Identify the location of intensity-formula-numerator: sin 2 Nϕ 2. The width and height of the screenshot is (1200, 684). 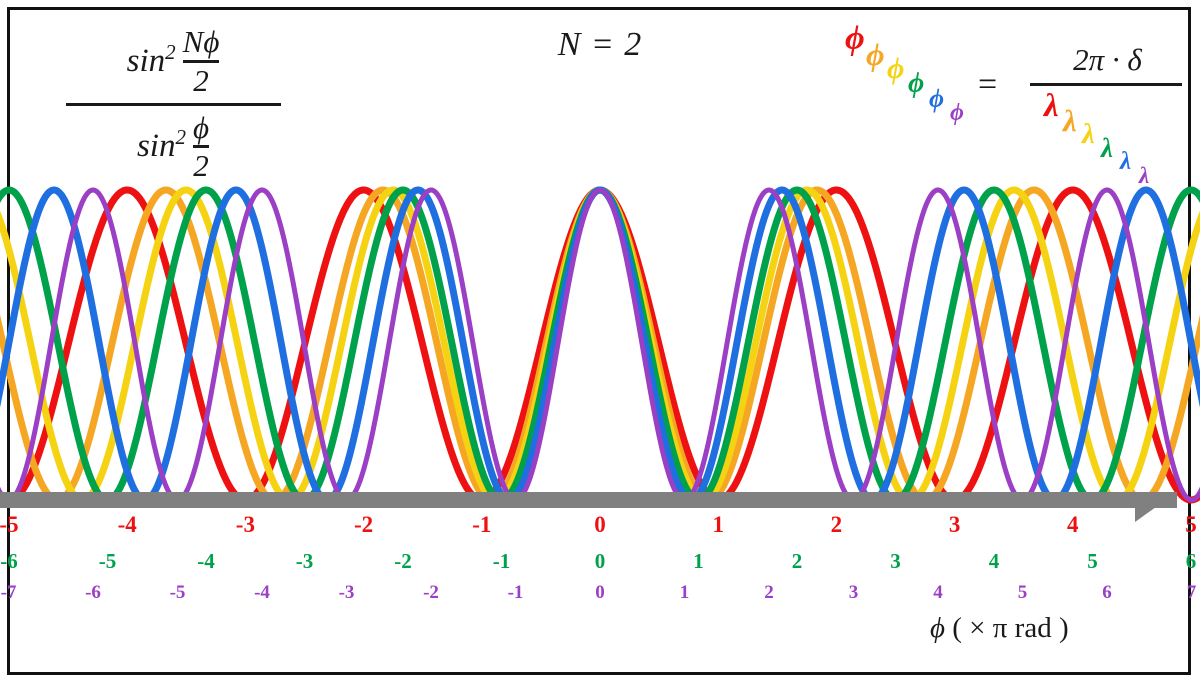
(173, 61).